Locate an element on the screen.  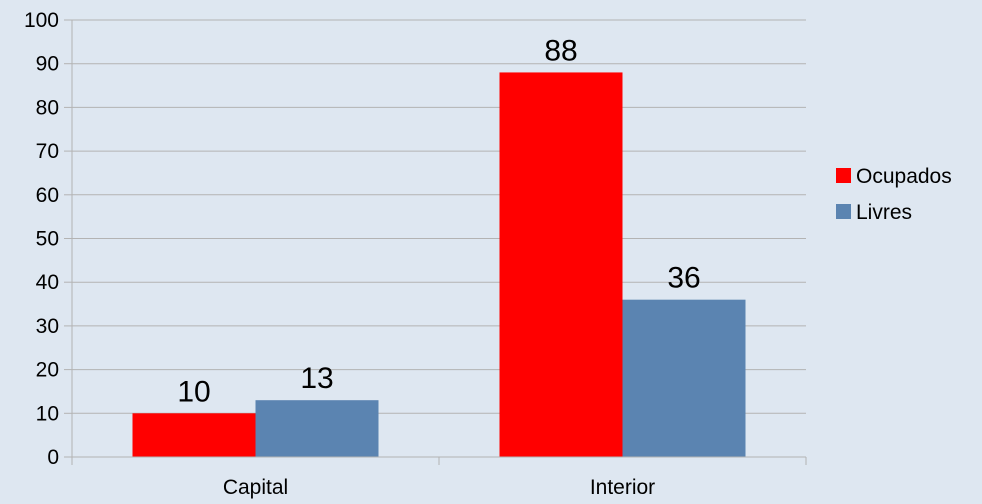
x-tick-label: Capital is located at coordinates (255, 487).